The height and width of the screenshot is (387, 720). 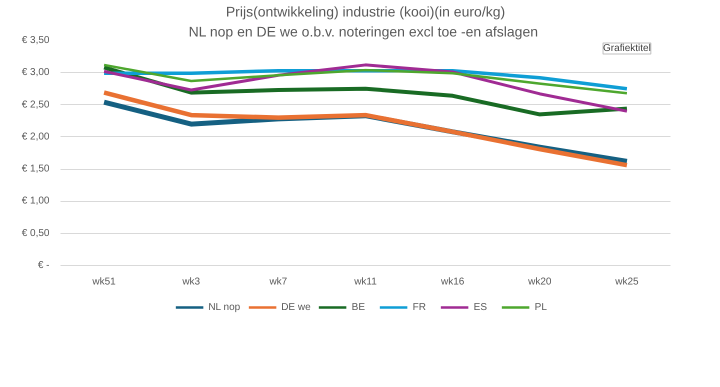 What do you see at coordinates (296, 307) in the screenshot?
I see `legend-label: DE we` at bounding box center [296, 307].